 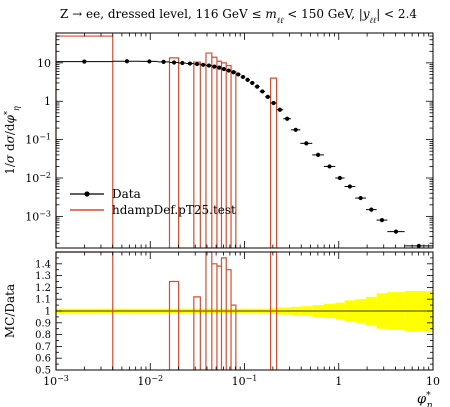 I want to click on y-tick-label: 10⁻², so click(x=38, y=178).